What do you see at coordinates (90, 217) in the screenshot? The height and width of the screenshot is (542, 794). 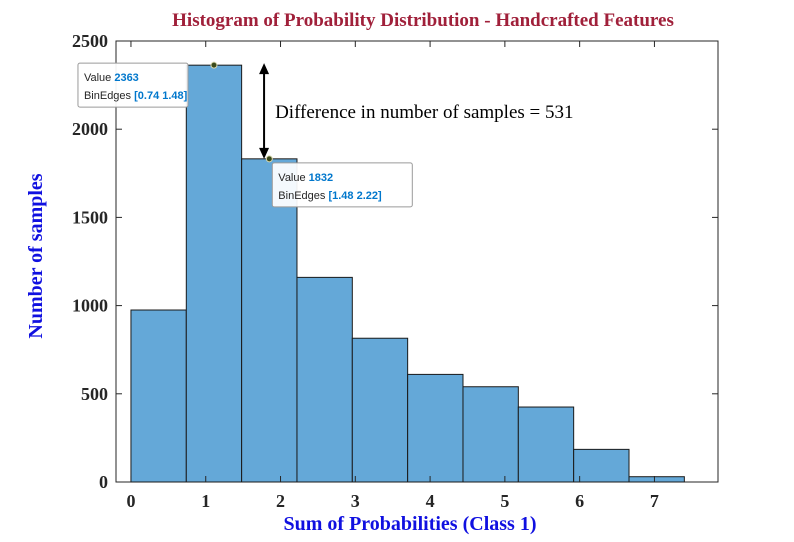 I see `y-tick-label: 1500` at bounding box center [90, 217].